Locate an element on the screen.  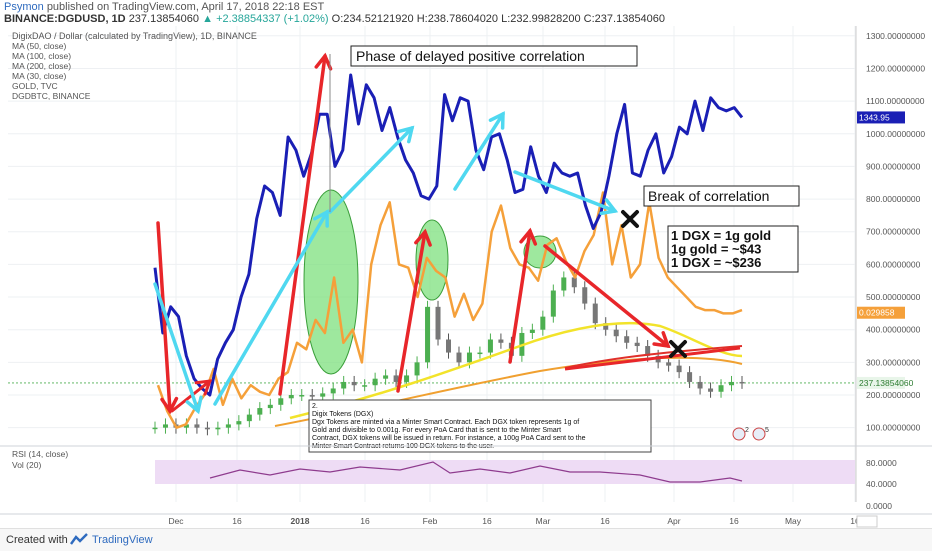
author-name: Psymon is located at coordinates (24, 7).